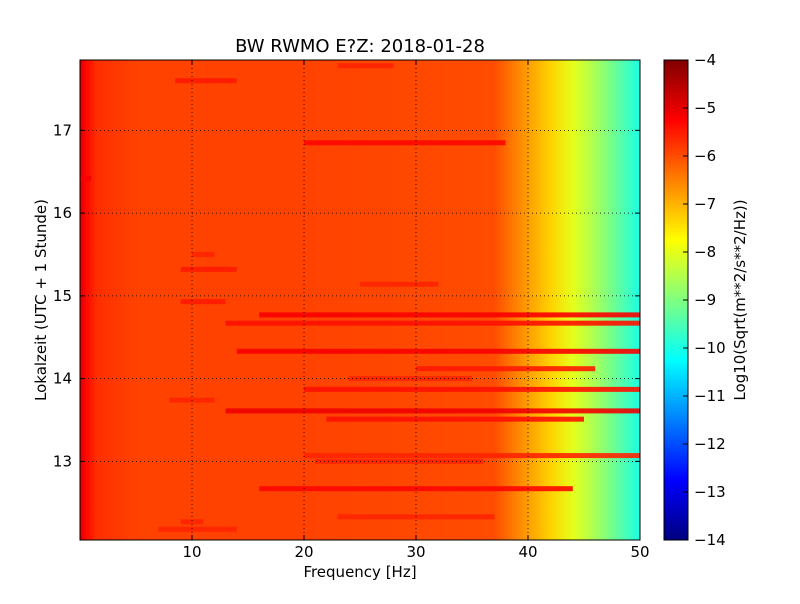  What do you see at coordinates (710, 492) in the screenshot?
I see `colorbar-tick-label: −13` at bounding box center [710, 492].